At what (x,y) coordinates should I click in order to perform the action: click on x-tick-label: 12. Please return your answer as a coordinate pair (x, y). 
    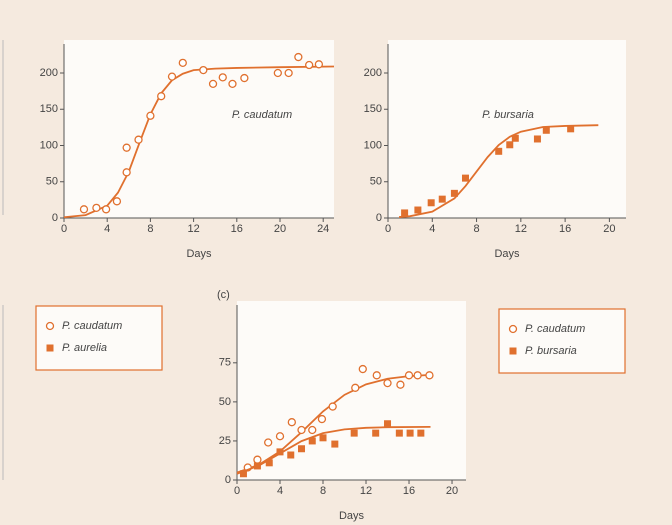
    Looking at the image, I should click on (521, 229).